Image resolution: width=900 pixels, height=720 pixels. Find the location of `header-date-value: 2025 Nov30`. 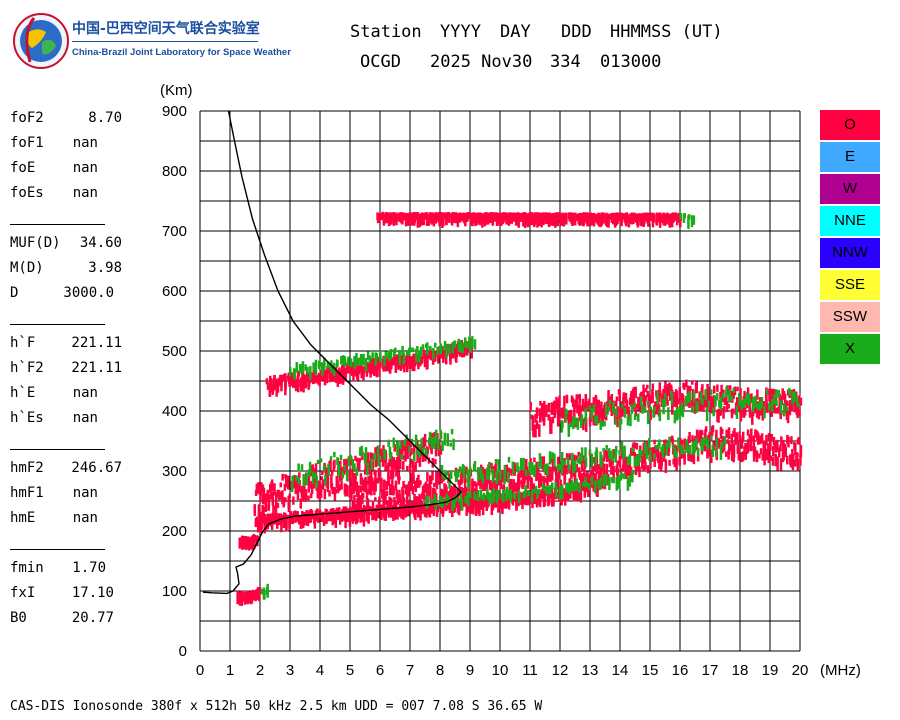

header-date-value: 2025 Nov30 is located at coordinates (481, 62).